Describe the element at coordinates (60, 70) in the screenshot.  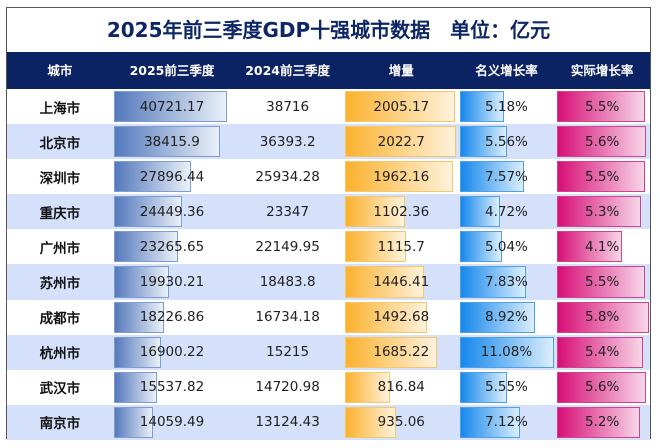
I see `header-city: 城市` at that location.